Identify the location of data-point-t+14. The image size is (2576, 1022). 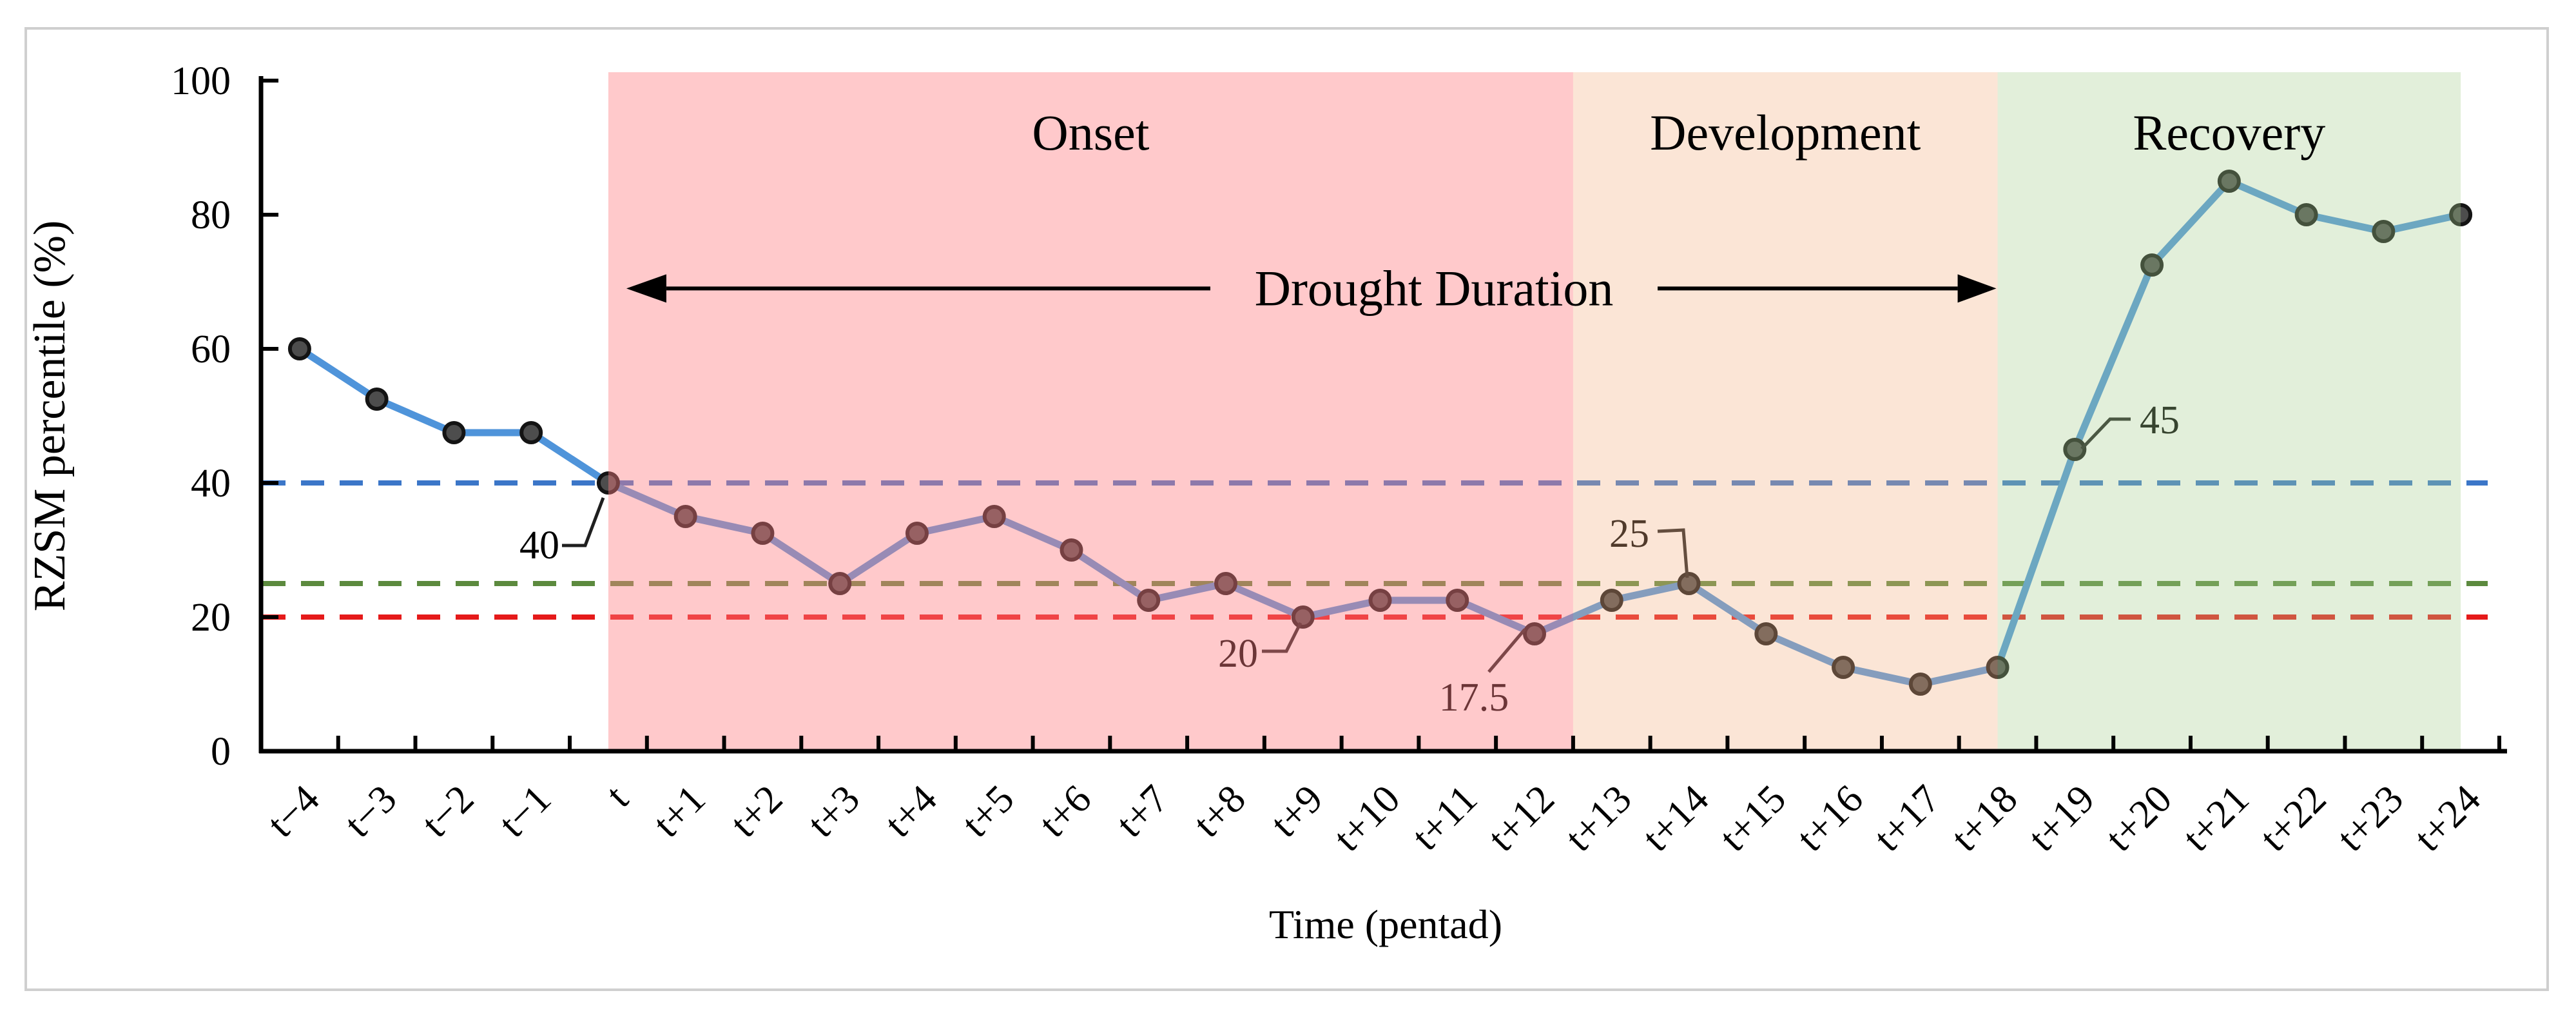
(1689, 583).